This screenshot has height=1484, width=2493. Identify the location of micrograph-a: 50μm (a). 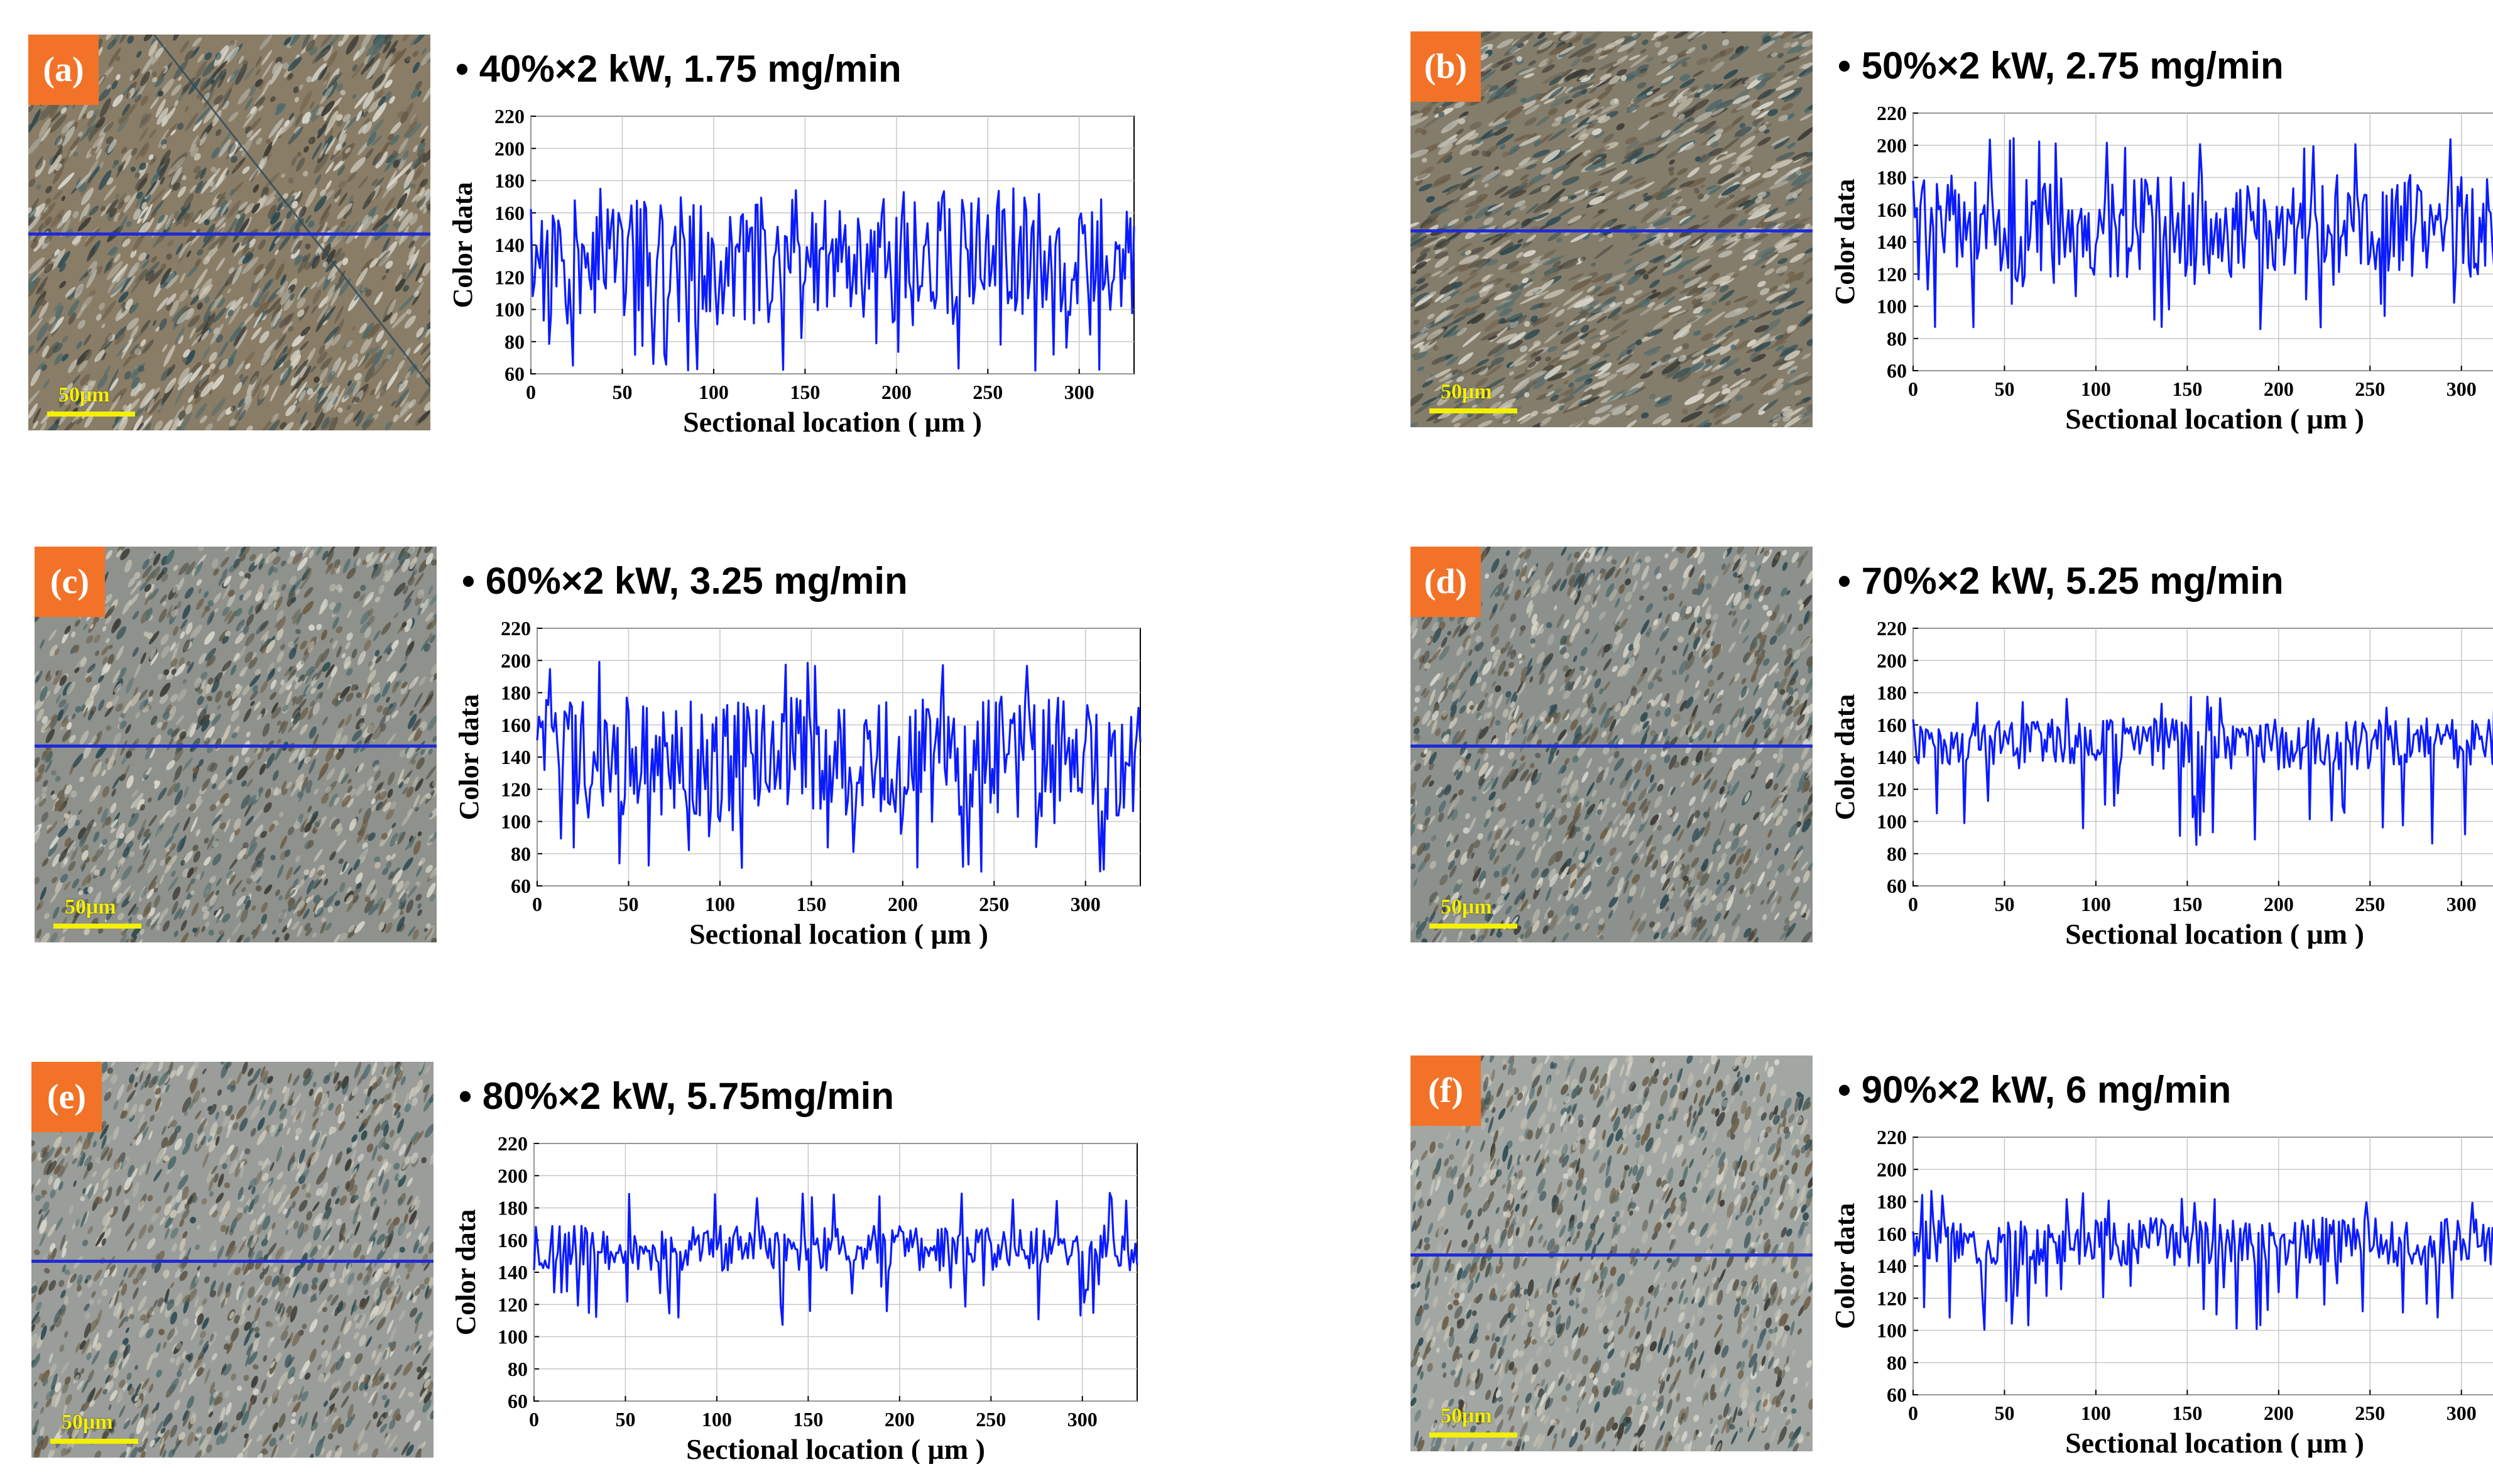
(229, 232).